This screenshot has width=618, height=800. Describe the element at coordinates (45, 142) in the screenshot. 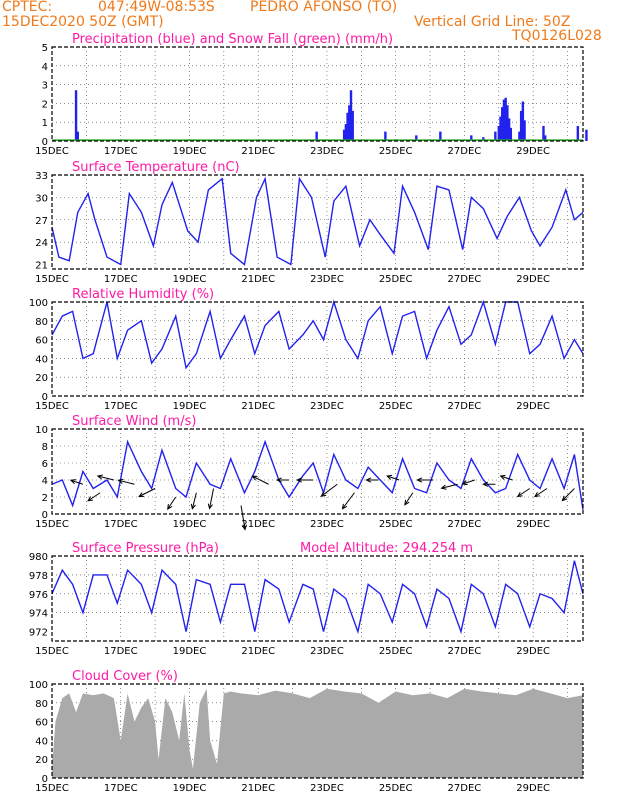

I see `precip-ytick: 0` at that location.